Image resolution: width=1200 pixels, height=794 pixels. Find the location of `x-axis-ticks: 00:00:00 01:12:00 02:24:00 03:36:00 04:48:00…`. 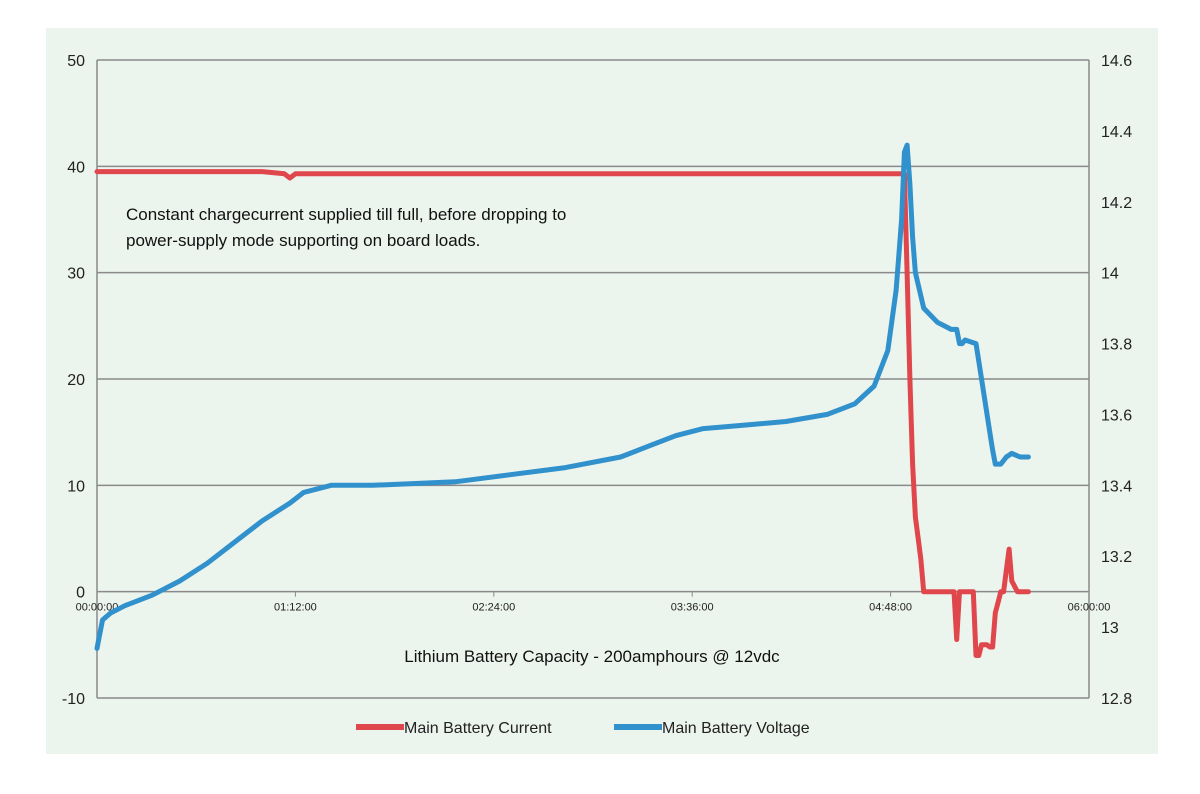

x-axis-ticks: 00:00:00 01:12:00 02:24:00 03:36:00 04:48:00… is located at coordinates (593, 602).